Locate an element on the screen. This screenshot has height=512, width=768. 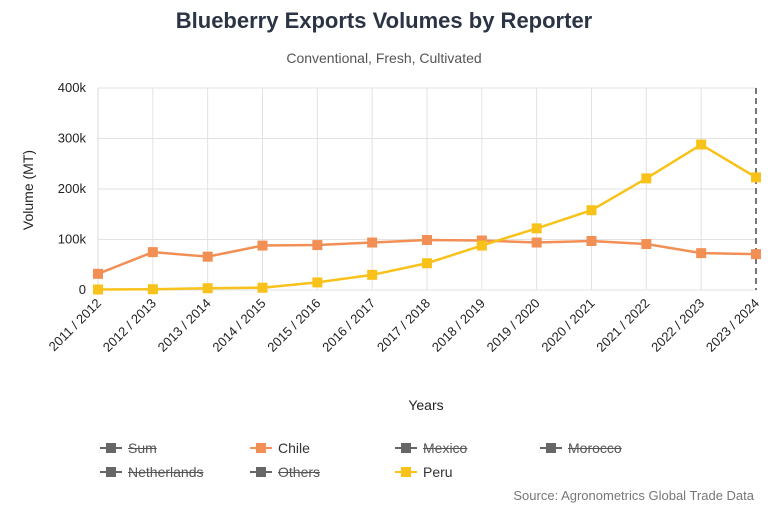
x-tick-label: 2017 / 2018 is located at coordinates (403, 325).